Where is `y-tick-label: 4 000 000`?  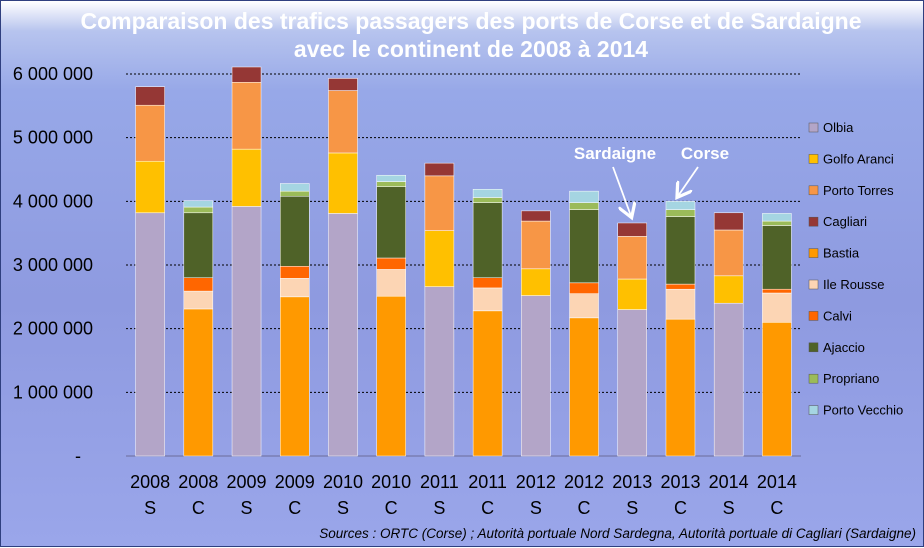
y-tick-label: 4 000 000 is located at coordinates (53, 201).